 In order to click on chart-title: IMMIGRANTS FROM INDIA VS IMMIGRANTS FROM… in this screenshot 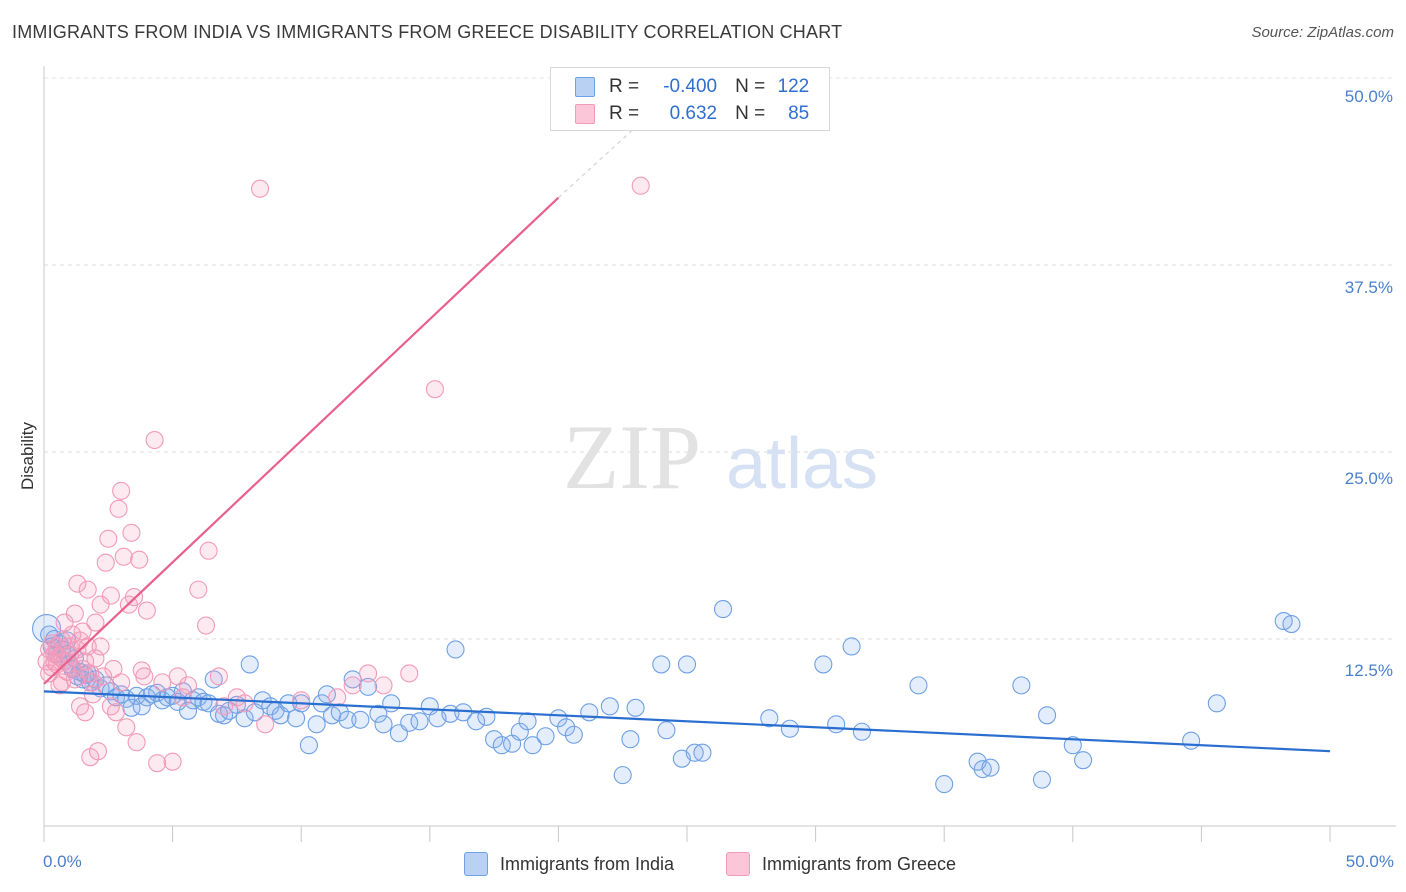, I will do `click(427, 32)`.